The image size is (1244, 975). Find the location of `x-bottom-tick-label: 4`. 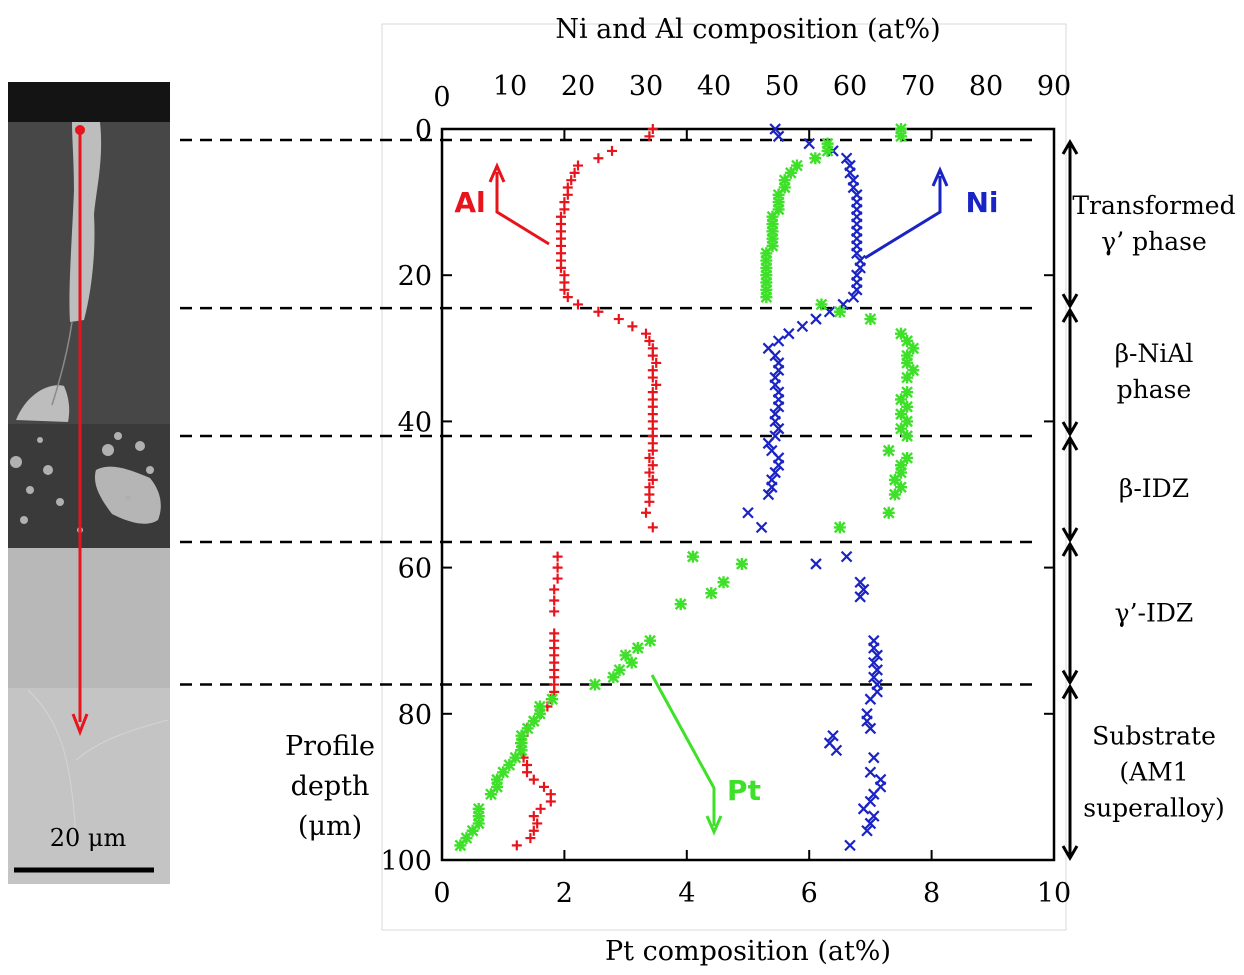

x-bottom-tick-label: 4 is located at coordinates (686, 893).